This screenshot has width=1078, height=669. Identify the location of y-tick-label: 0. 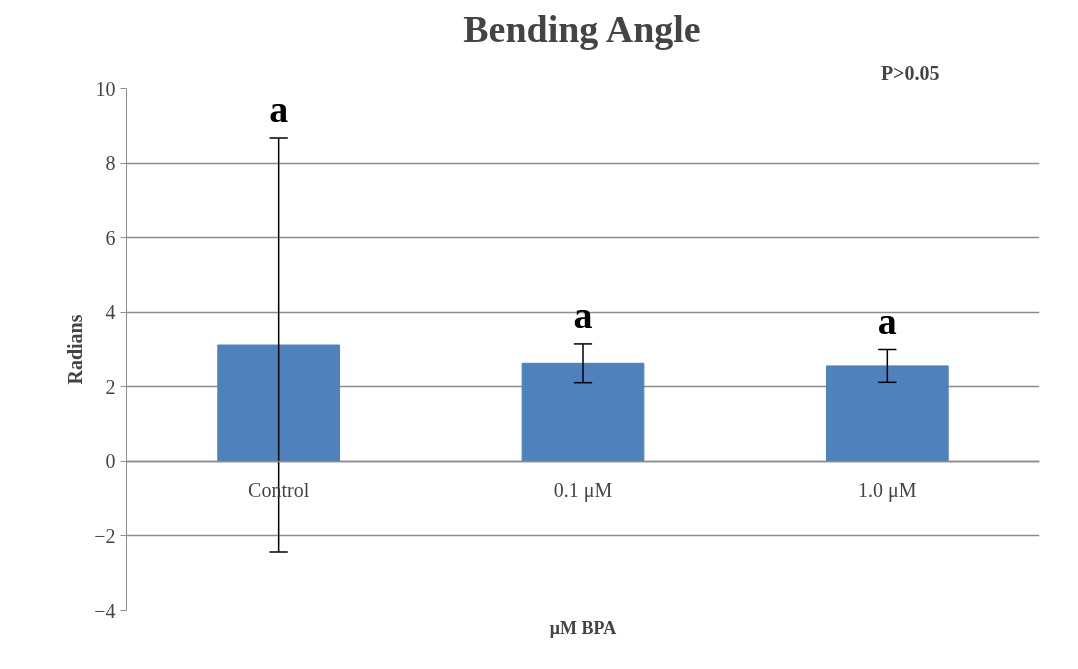
(110, 461).